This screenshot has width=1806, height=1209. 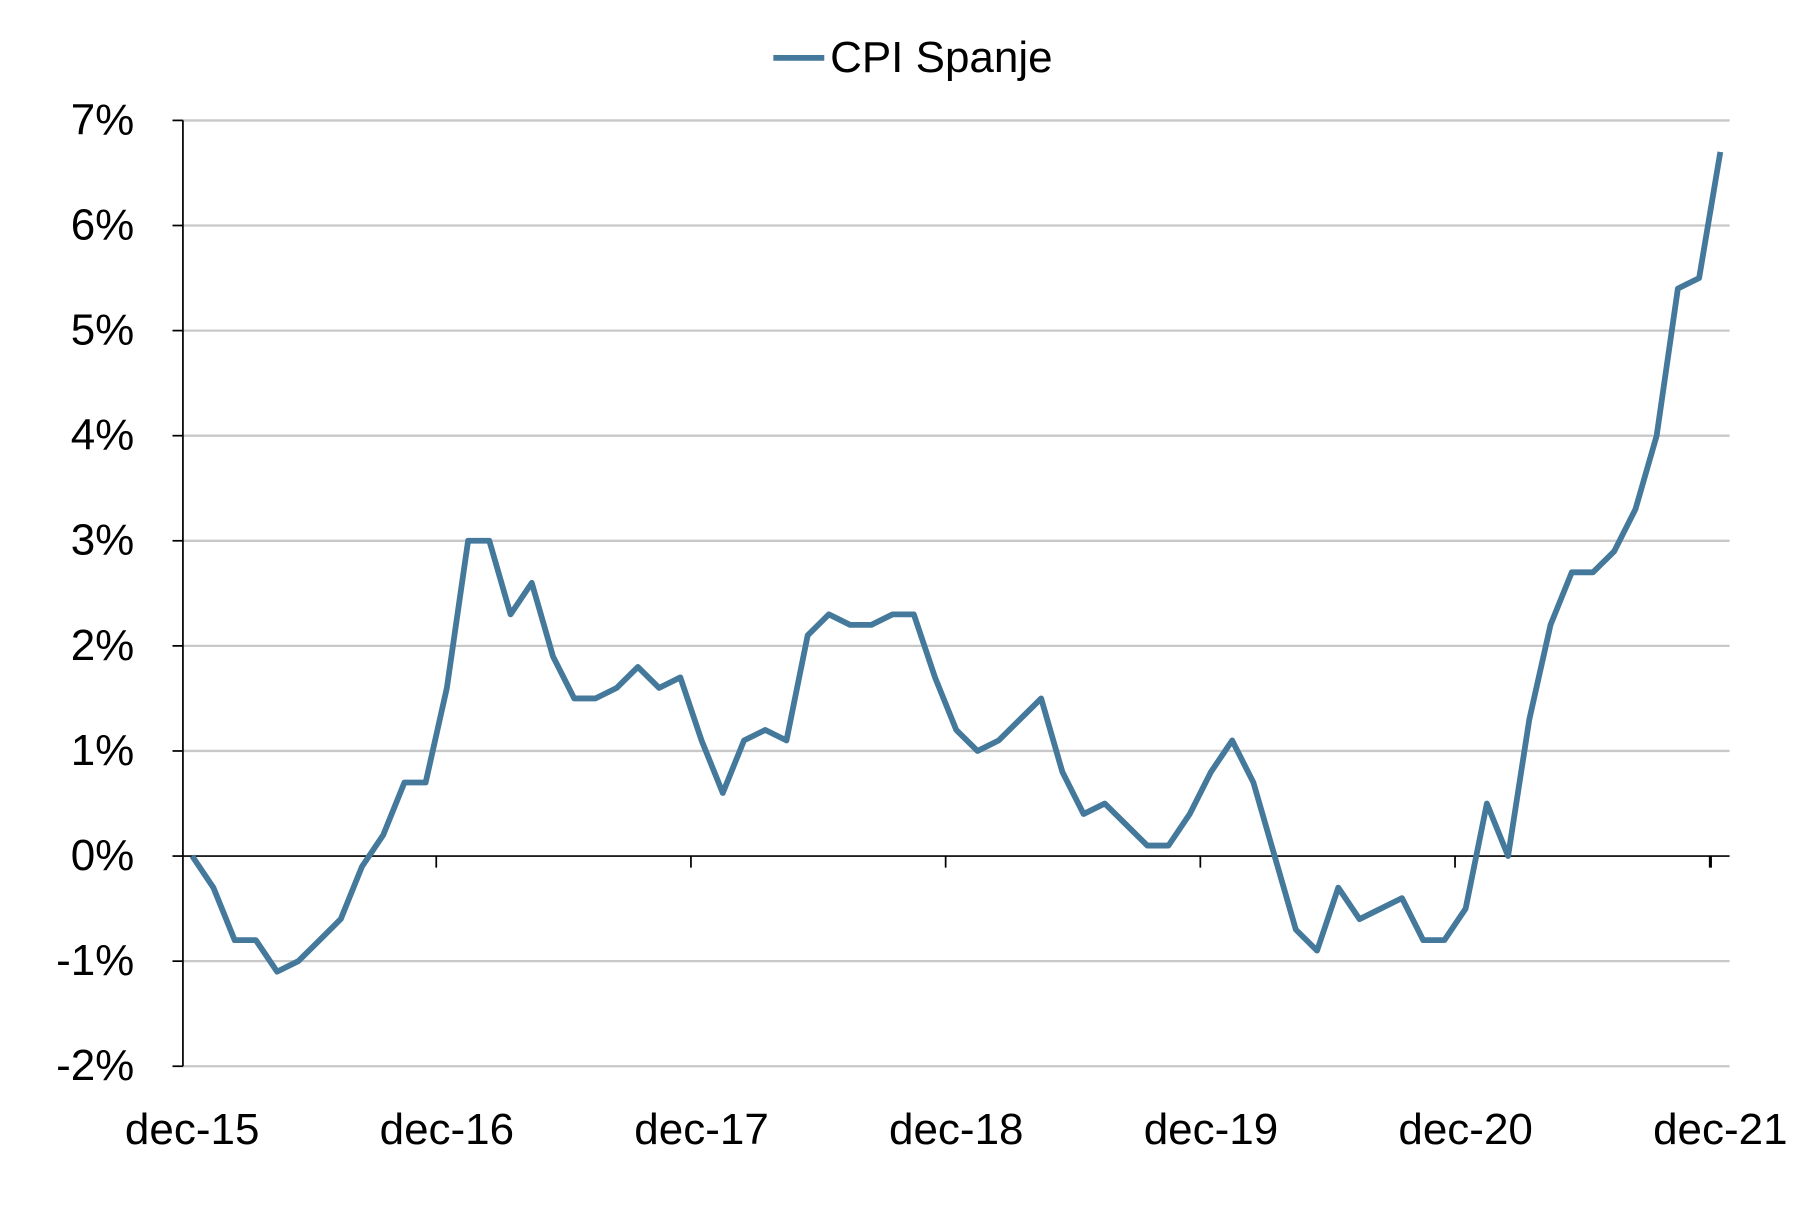 I want to click on x-tick-label: dec-21, so click(x=1720, y=1129).